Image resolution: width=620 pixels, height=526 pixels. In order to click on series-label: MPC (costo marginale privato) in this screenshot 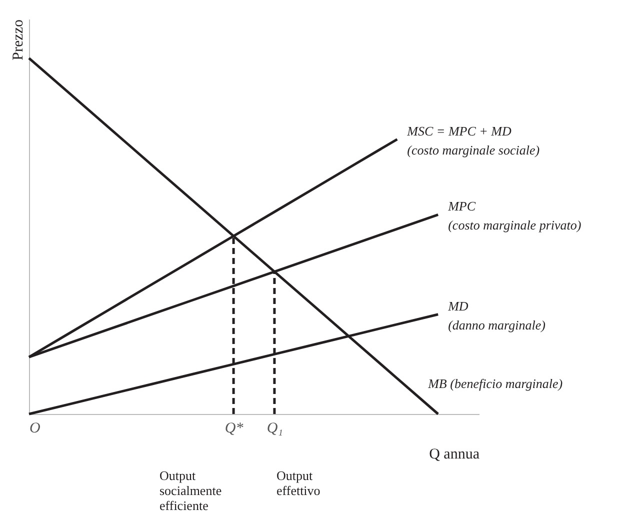, I will do `click(514, 215)`.